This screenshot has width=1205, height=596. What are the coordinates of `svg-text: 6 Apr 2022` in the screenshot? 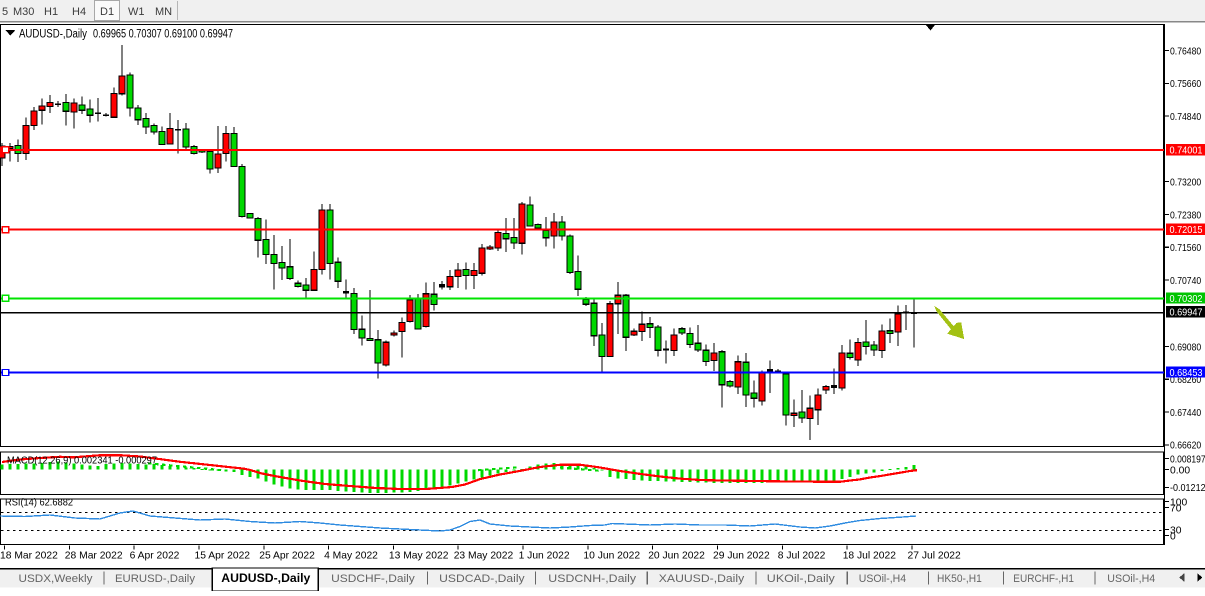 It's located at (155, 556).